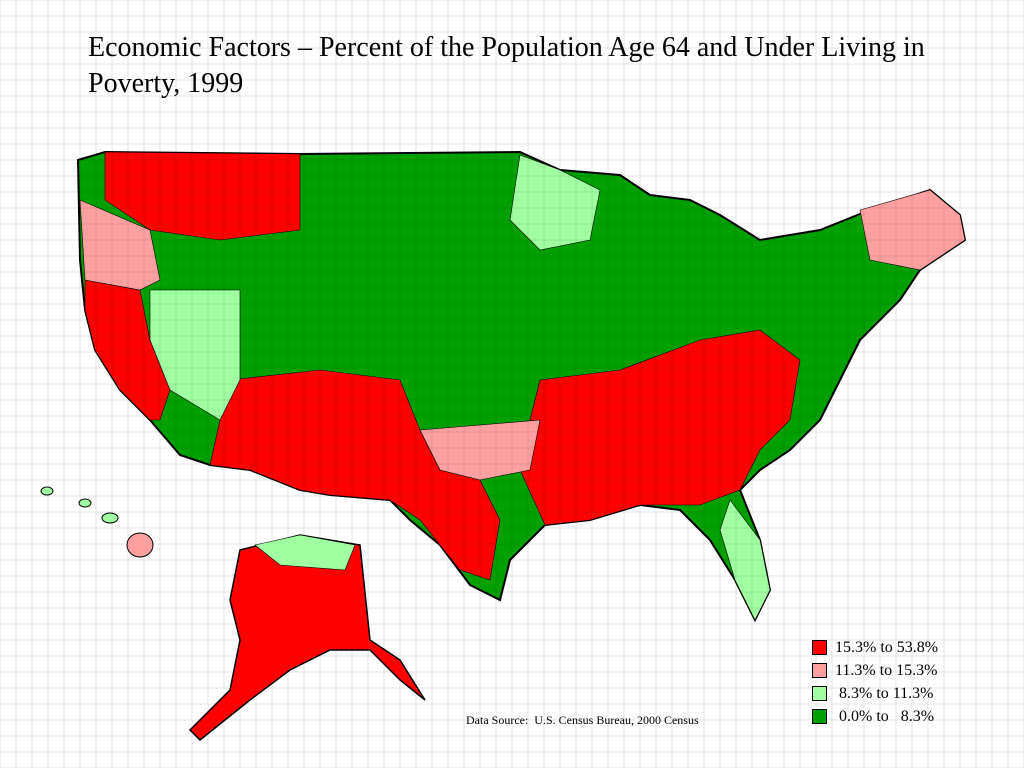 Image resolution: width=1024 pixels, height=768 pixels. Describe the element at coordinates (886, 670) in the screenshot. I see `legend-label: 11.3% to 15.3%` at that location.